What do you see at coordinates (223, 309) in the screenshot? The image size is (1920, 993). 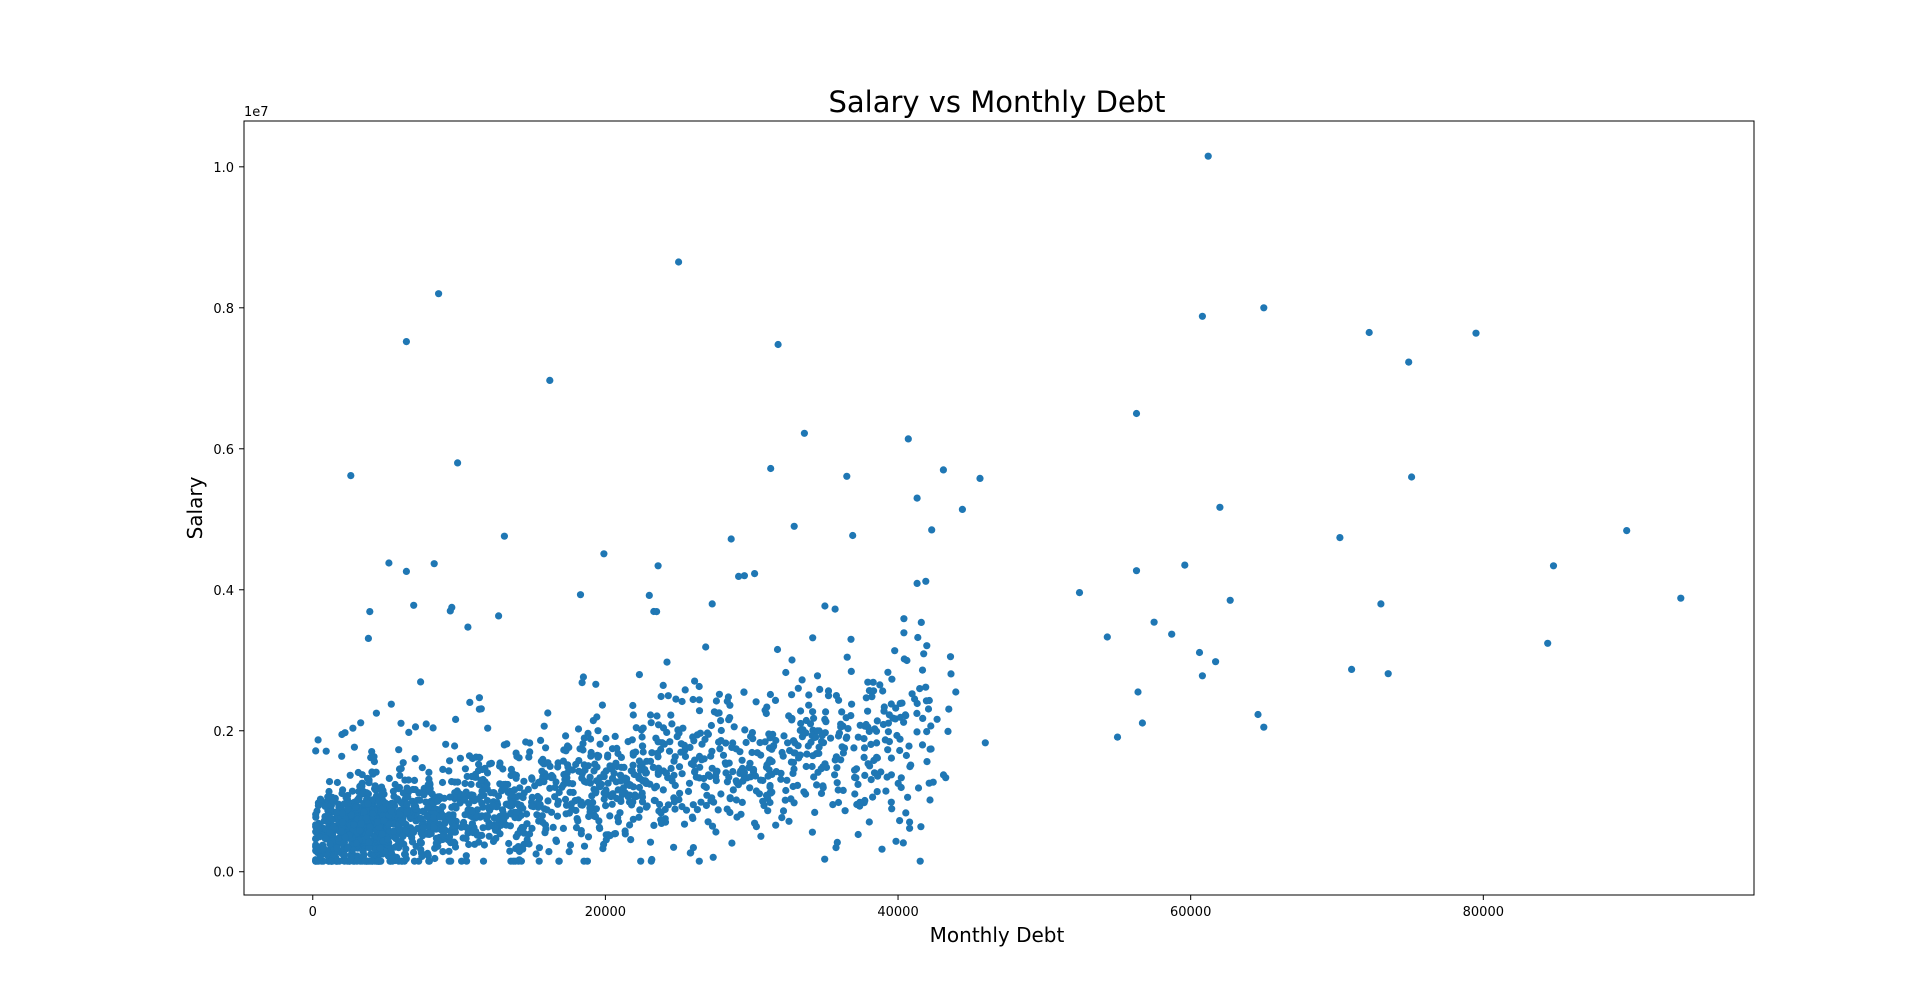 I see `y-tick-label: 0.8` at bounding box center [223, 309].